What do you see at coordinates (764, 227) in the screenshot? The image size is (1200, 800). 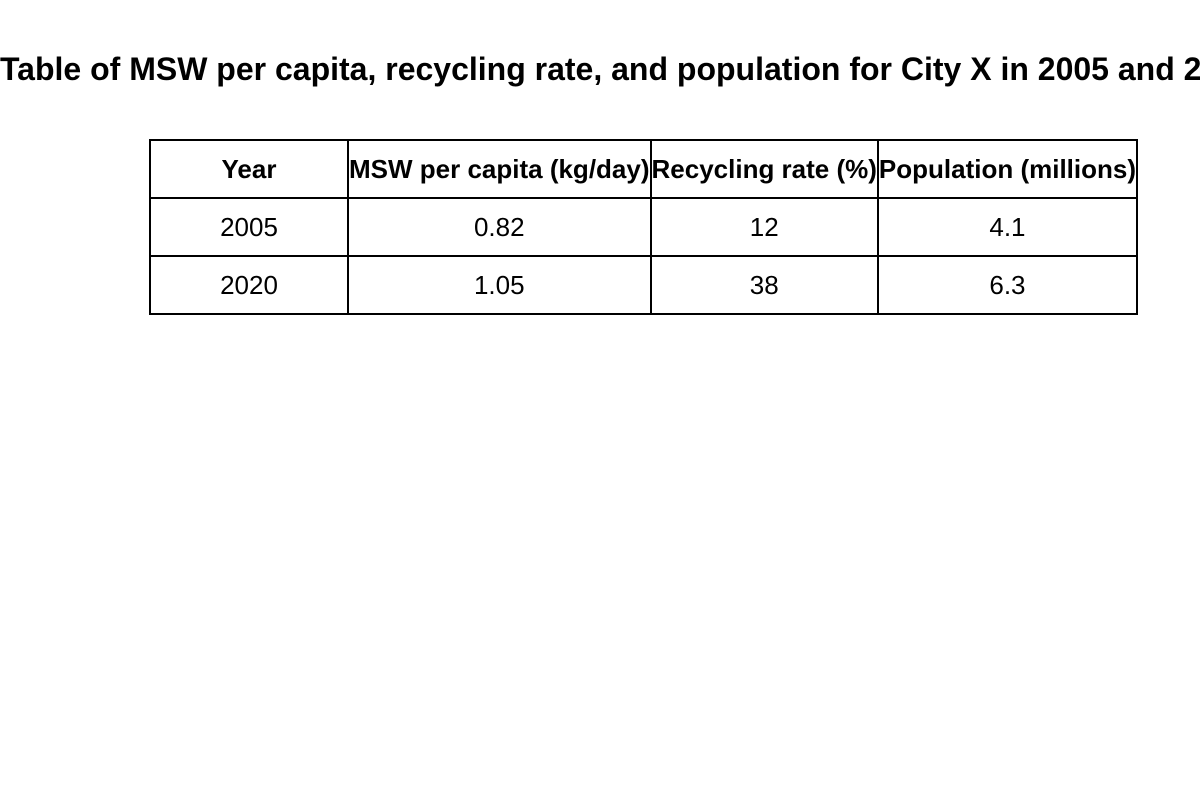 I see `table-cell-recycling-rate: 12` at bounding box center [764, 227].